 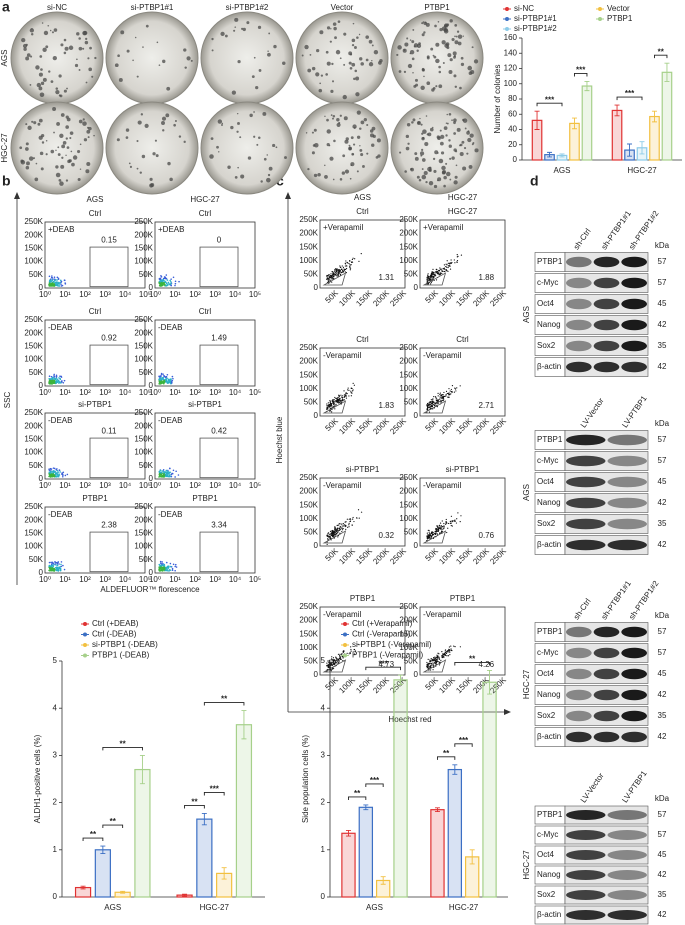 What do you see at coordinates (311, 274) in the screenshot?
I see `y-tick-label: 50K` at bounding box center [311, 274].